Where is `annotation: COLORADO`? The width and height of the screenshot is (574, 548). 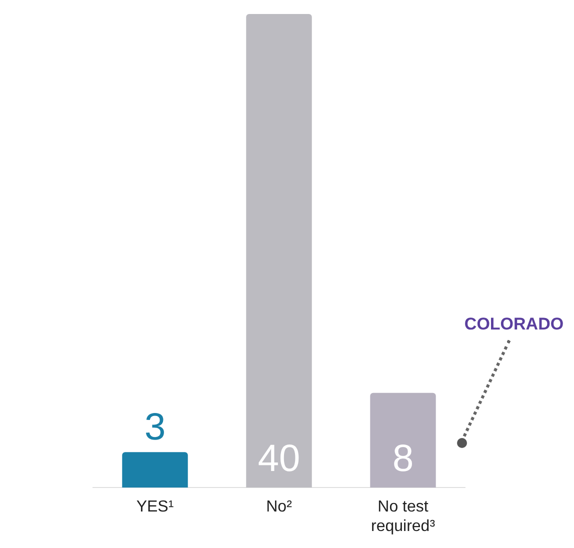 annotation: COLORADO is located at coordinates (514, 324).